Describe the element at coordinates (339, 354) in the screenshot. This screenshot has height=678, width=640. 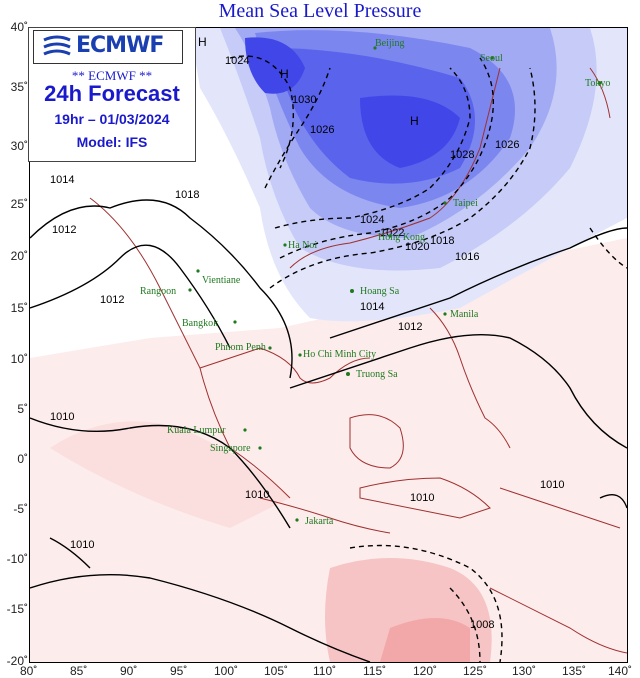
I see `city-label: Ho Chi Minh City` at that location.